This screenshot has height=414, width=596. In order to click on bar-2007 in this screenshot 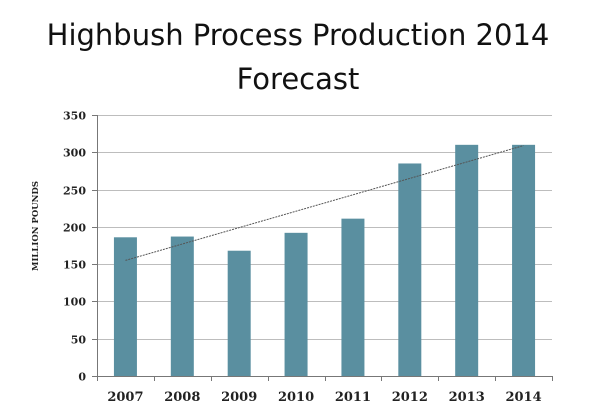, I will do `click(125, 306)`.